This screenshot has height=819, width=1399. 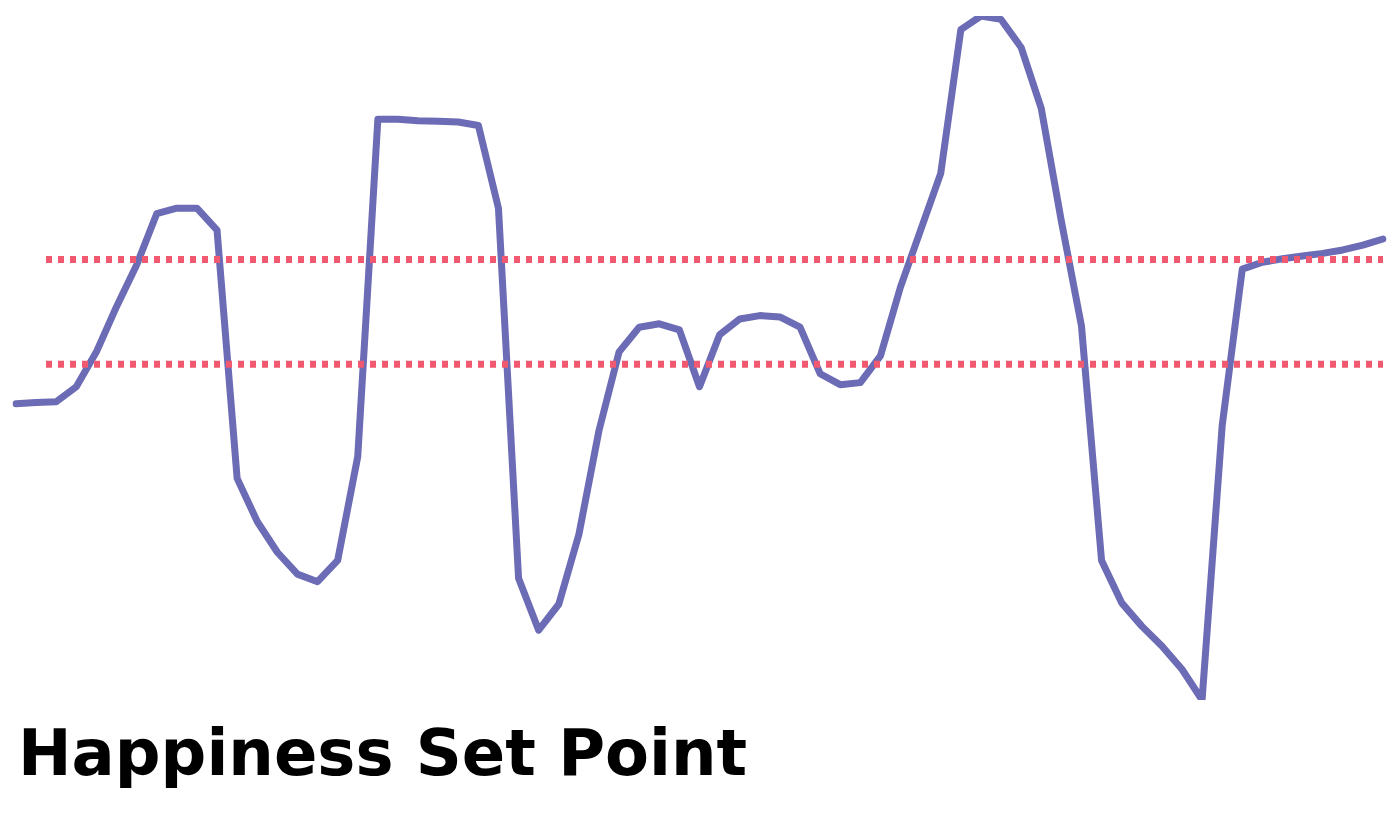 What do you see at coordinates (383, 753) in the screenshot?
I see `text: Happiness Set Point` at bounding box center [383, 753].